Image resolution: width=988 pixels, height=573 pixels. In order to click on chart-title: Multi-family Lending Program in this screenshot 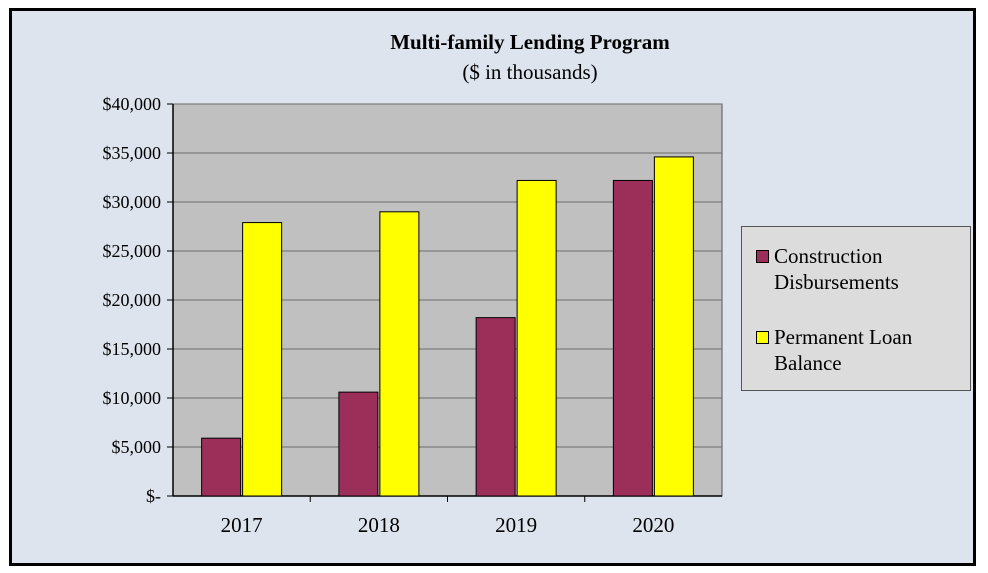, I will do `click(530, 42)`.